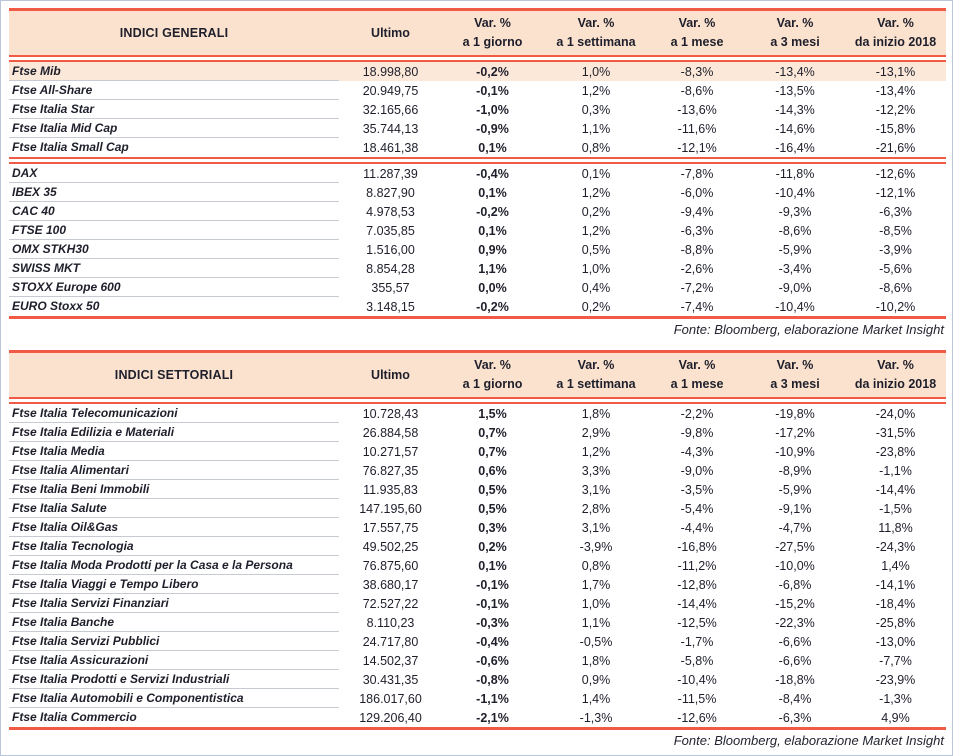 The height and width of the screenshot is (756, 953). I want to click on ultimo-value: 186.017,60, so click(390, 698).